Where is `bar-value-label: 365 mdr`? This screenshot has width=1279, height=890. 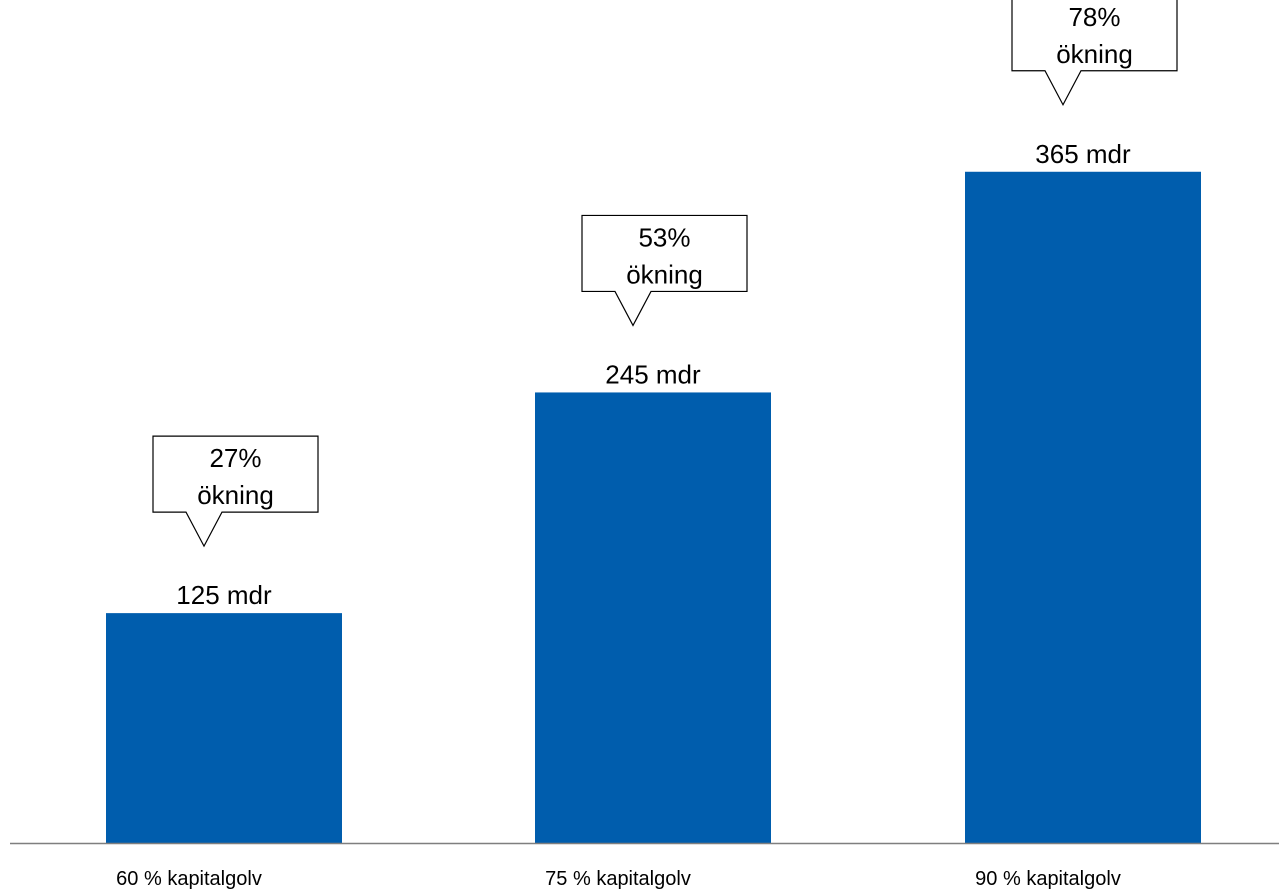
bar-value-label: 365 mdr is located at coordinates (1083, 154).